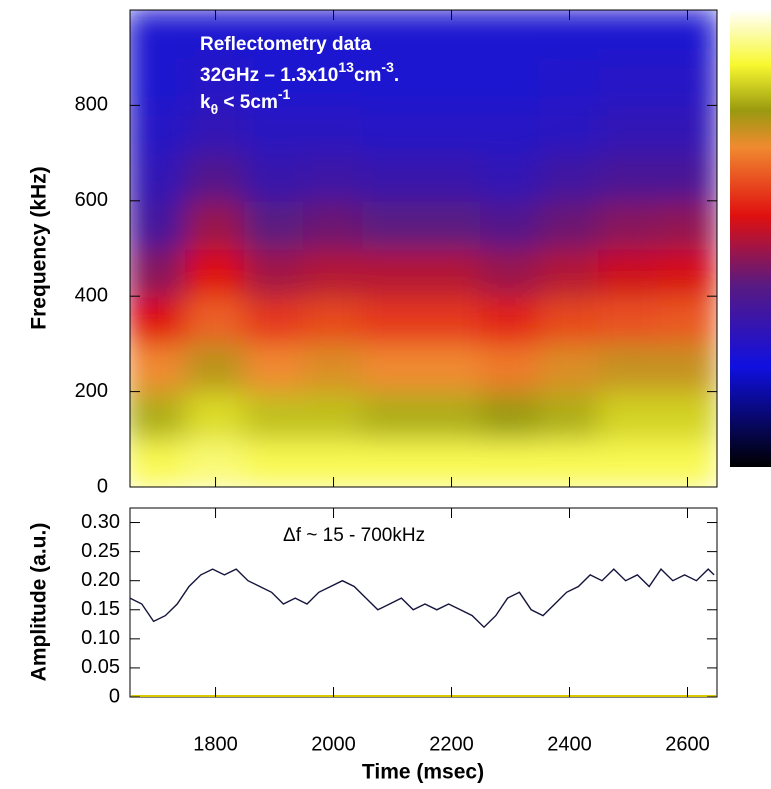  What do you see at coordinates (215, 744) in the screenshot?
I see `x-tick-label: 1800` at bounding box center [215, 744].